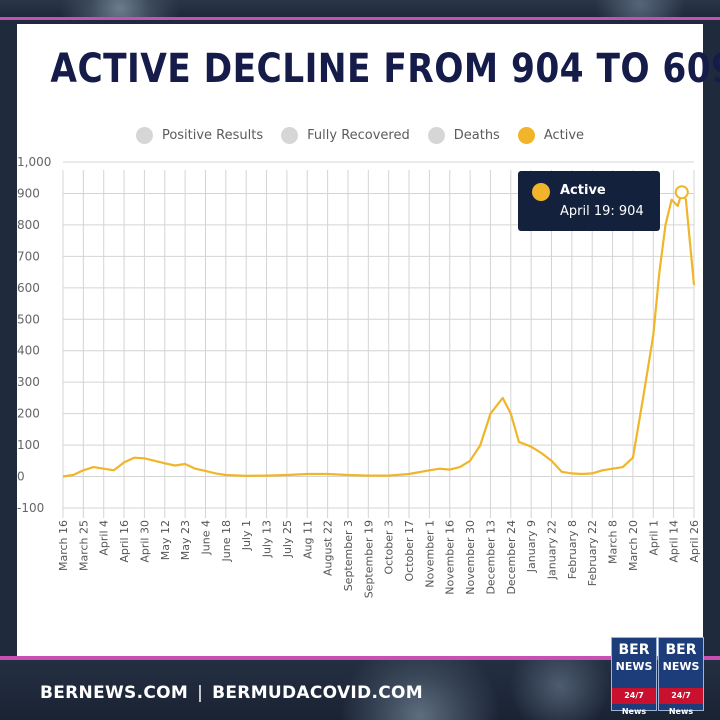 Image resolution: width=720 pixels, height=720 pixels. I want to click on legend-label: Positive Results, so click(212, 135).